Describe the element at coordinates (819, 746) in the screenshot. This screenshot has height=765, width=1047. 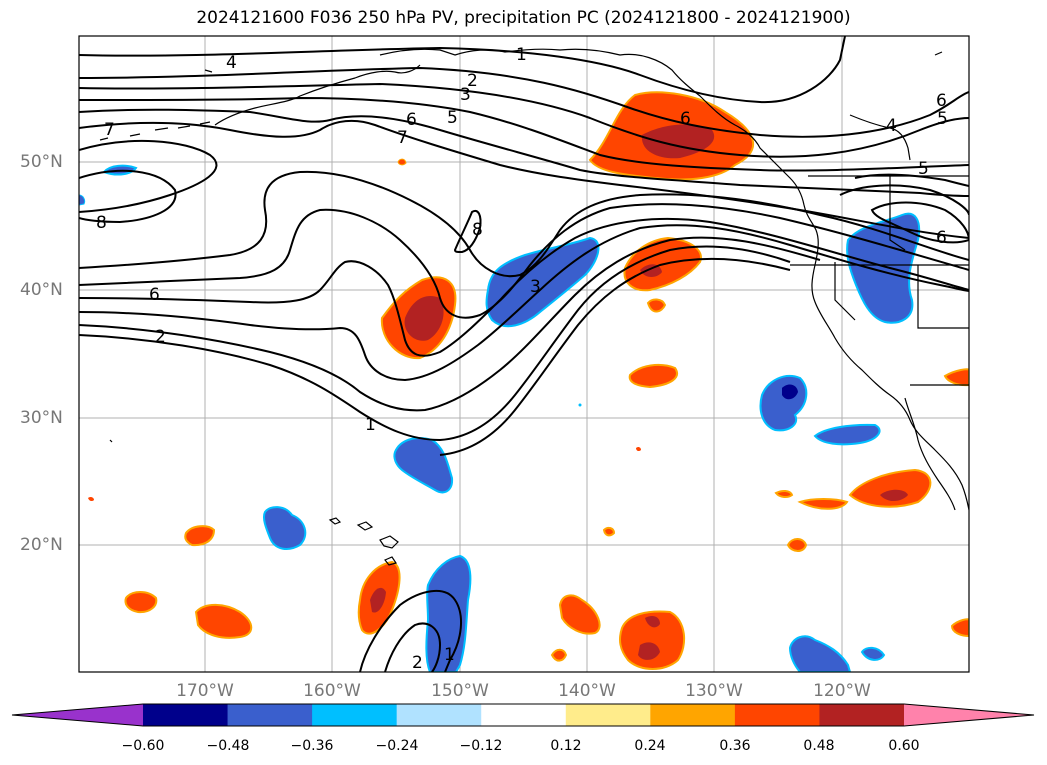
I see `colorbar-tick: 0.48` at that location.